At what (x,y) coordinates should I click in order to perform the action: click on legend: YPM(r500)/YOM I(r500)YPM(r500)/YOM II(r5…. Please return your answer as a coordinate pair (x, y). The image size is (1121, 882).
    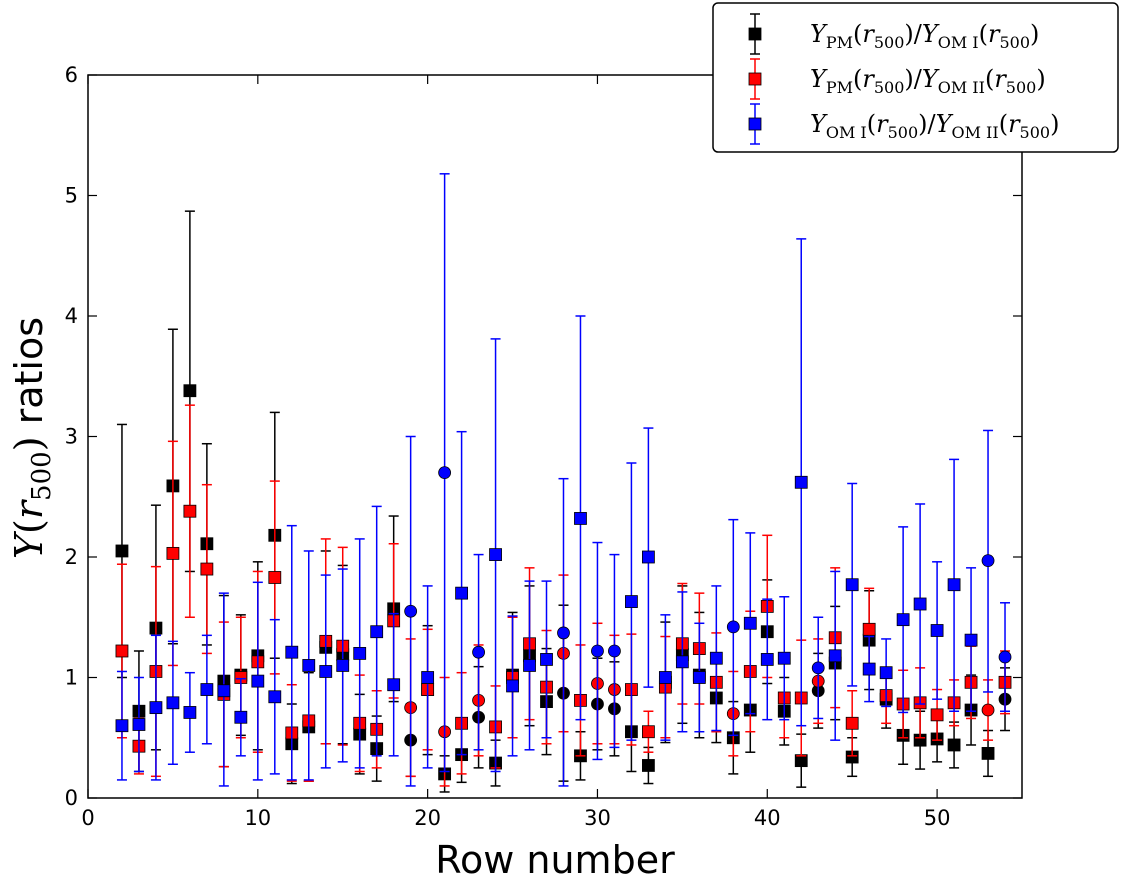
    Looking at the image, I should click on (915, 77).